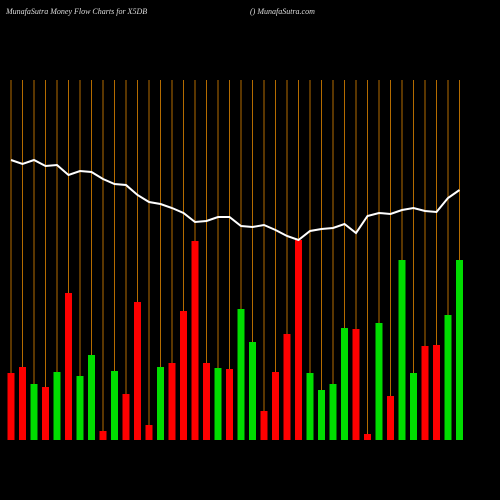 Image resolution: width=500 pixels, height=500 pixels. I want to click on chart-title: MunafaSutra Money Flow Charts for X5DB, so click(76, 11).